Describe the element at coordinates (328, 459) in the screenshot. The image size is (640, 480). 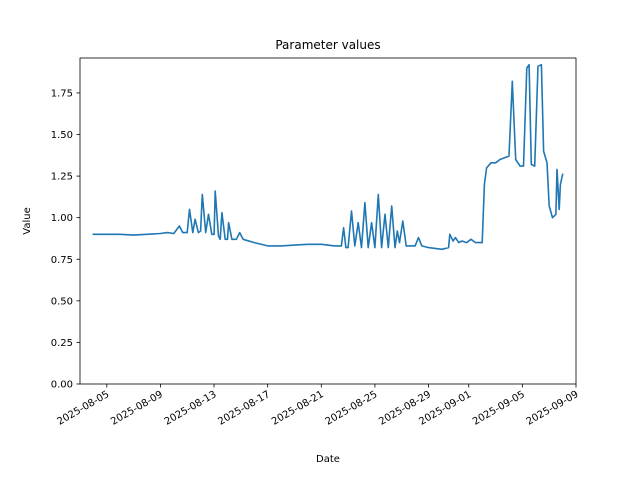
I see `x-axis-title: Date` at that location.